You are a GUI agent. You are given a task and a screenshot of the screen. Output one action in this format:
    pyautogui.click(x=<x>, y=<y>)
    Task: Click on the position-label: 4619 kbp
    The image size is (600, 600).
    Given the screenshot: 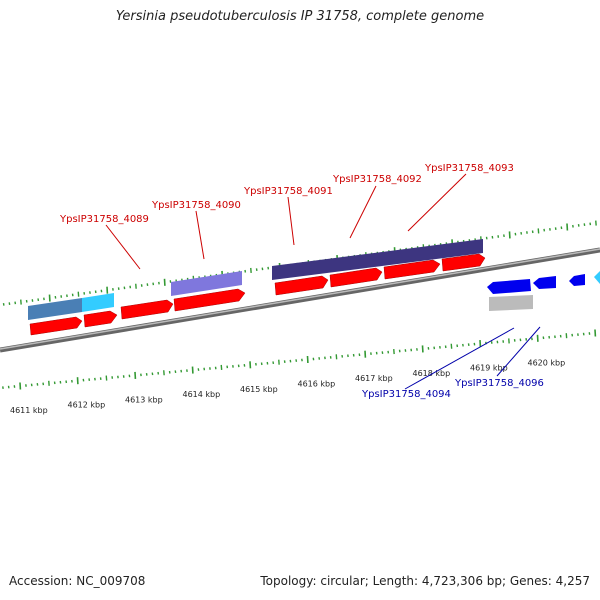 What is the action you would take?
    pyautogui.click(x=489, y=368)
    